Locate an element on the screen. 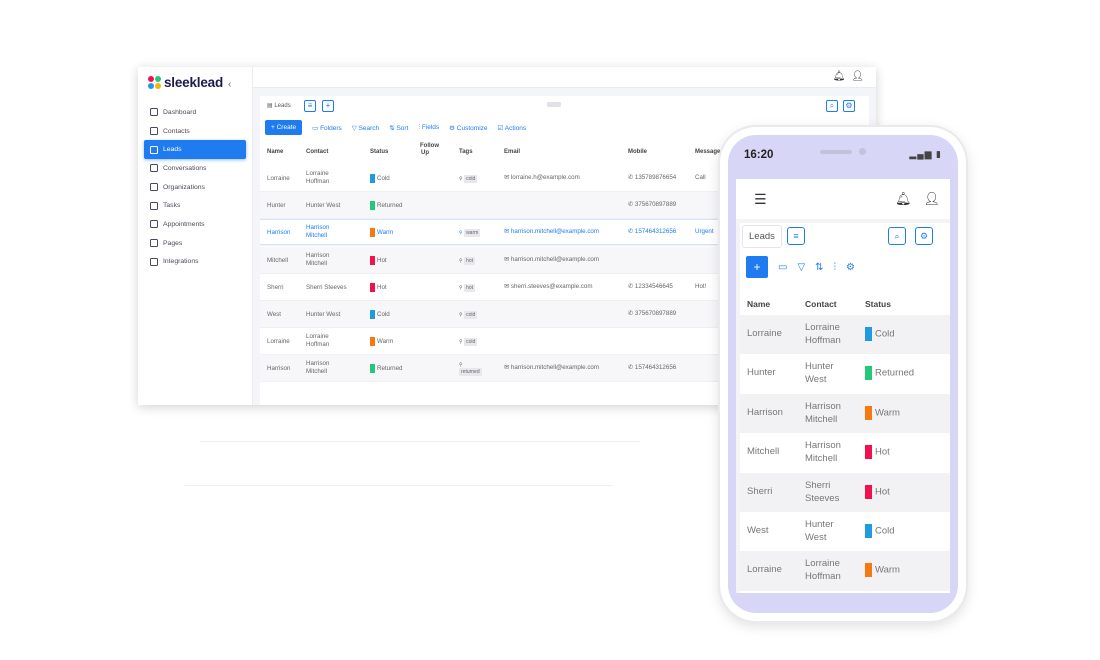  col-tags: Tags is located at coordinates (466, 152).